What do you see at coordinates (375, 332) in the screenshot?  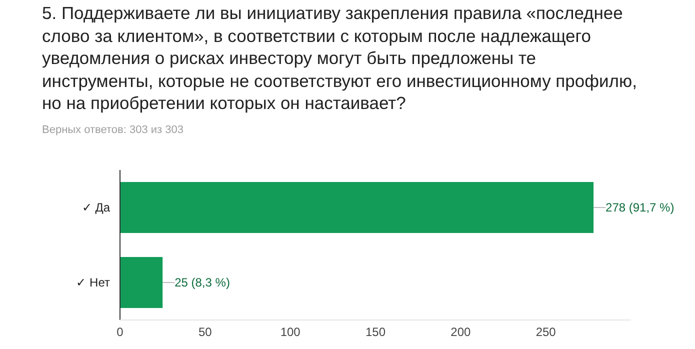 I see `x-tick-label: 150` at bounding box center [375, 332].